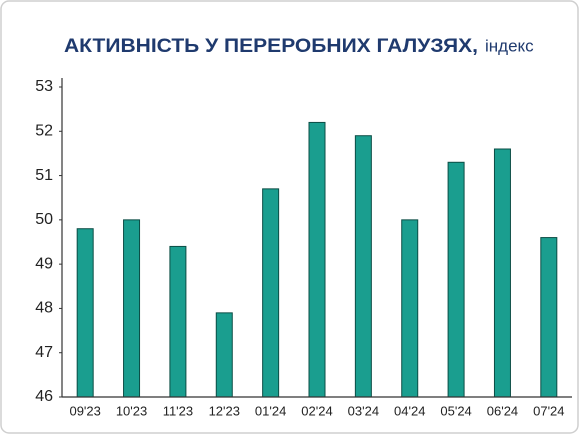 This screenshot has width=579, height=434. What do you see at coordinates (44, 352) in the screenshot?
I see `y-tick-label: 47` at bounding box center [44, 352].